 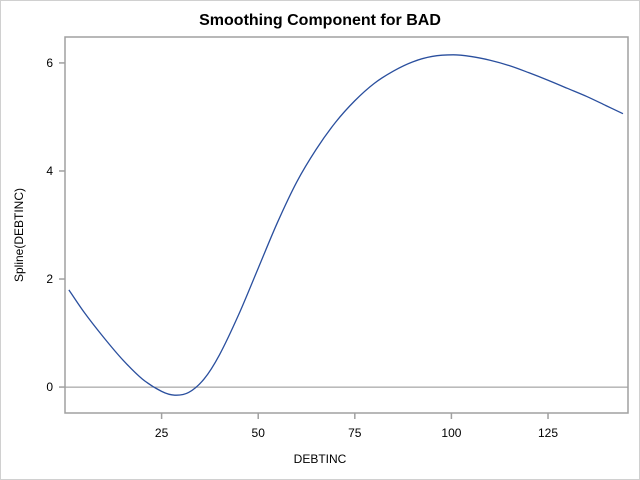 I want to click on y-tick-label: 4, so click(x=49, y=171).